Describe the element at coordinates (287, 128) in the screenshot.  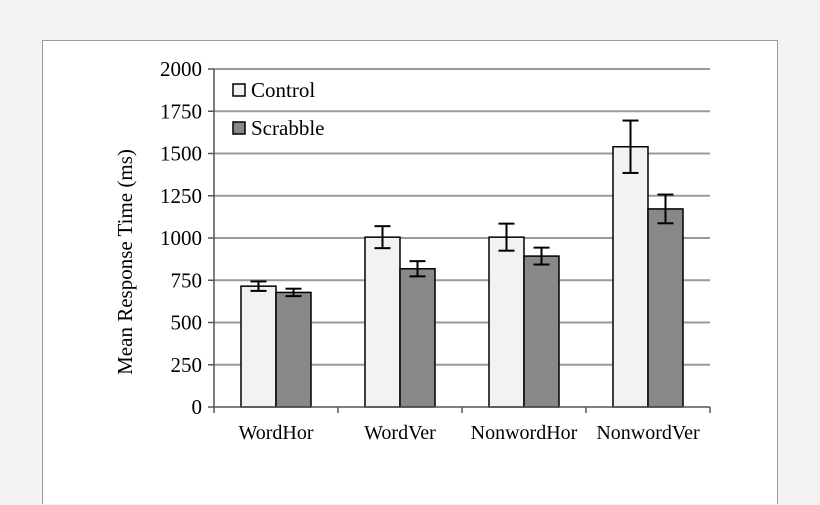
I see `legend-label: Scrabble` at that location.